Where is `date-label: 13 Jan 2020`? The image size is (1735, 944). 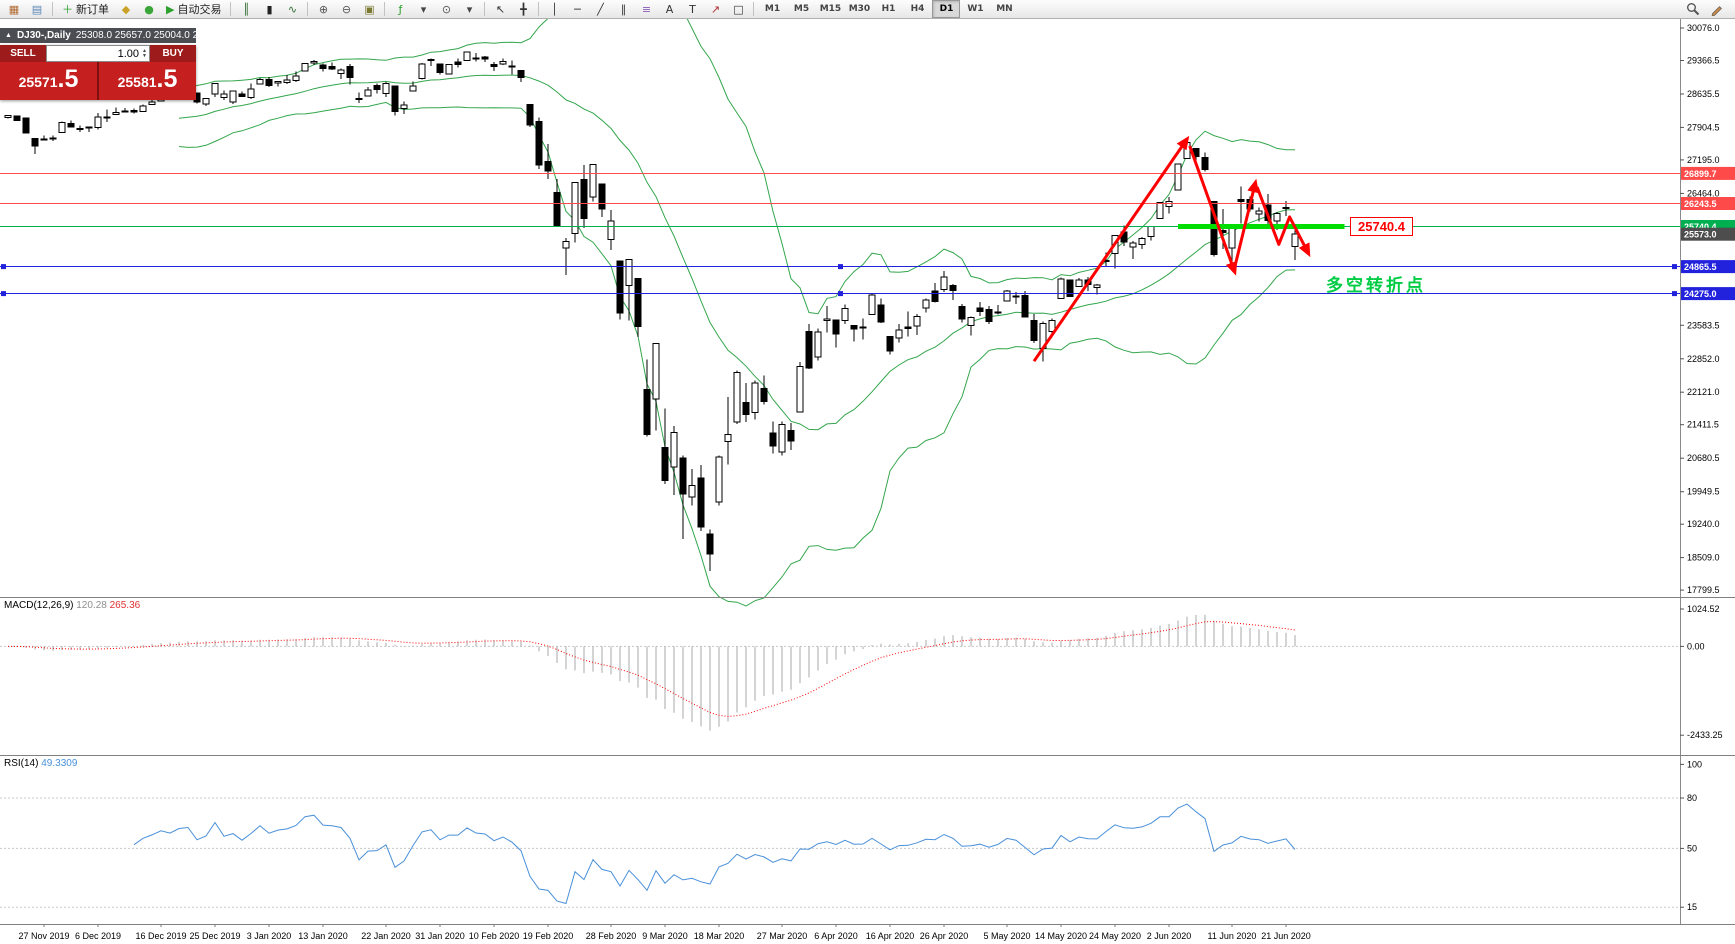 date-label: 13 Jan 2020 is located at coordinates (323, 936).